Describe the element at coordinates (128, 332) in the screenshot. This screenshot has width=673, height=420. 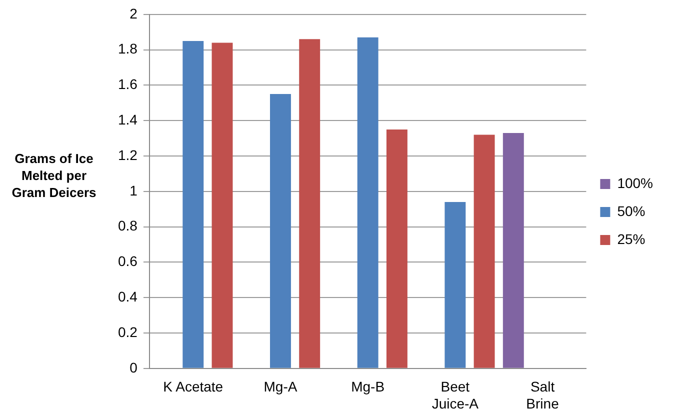
I see `y-tick-label: 0.2` at that location.